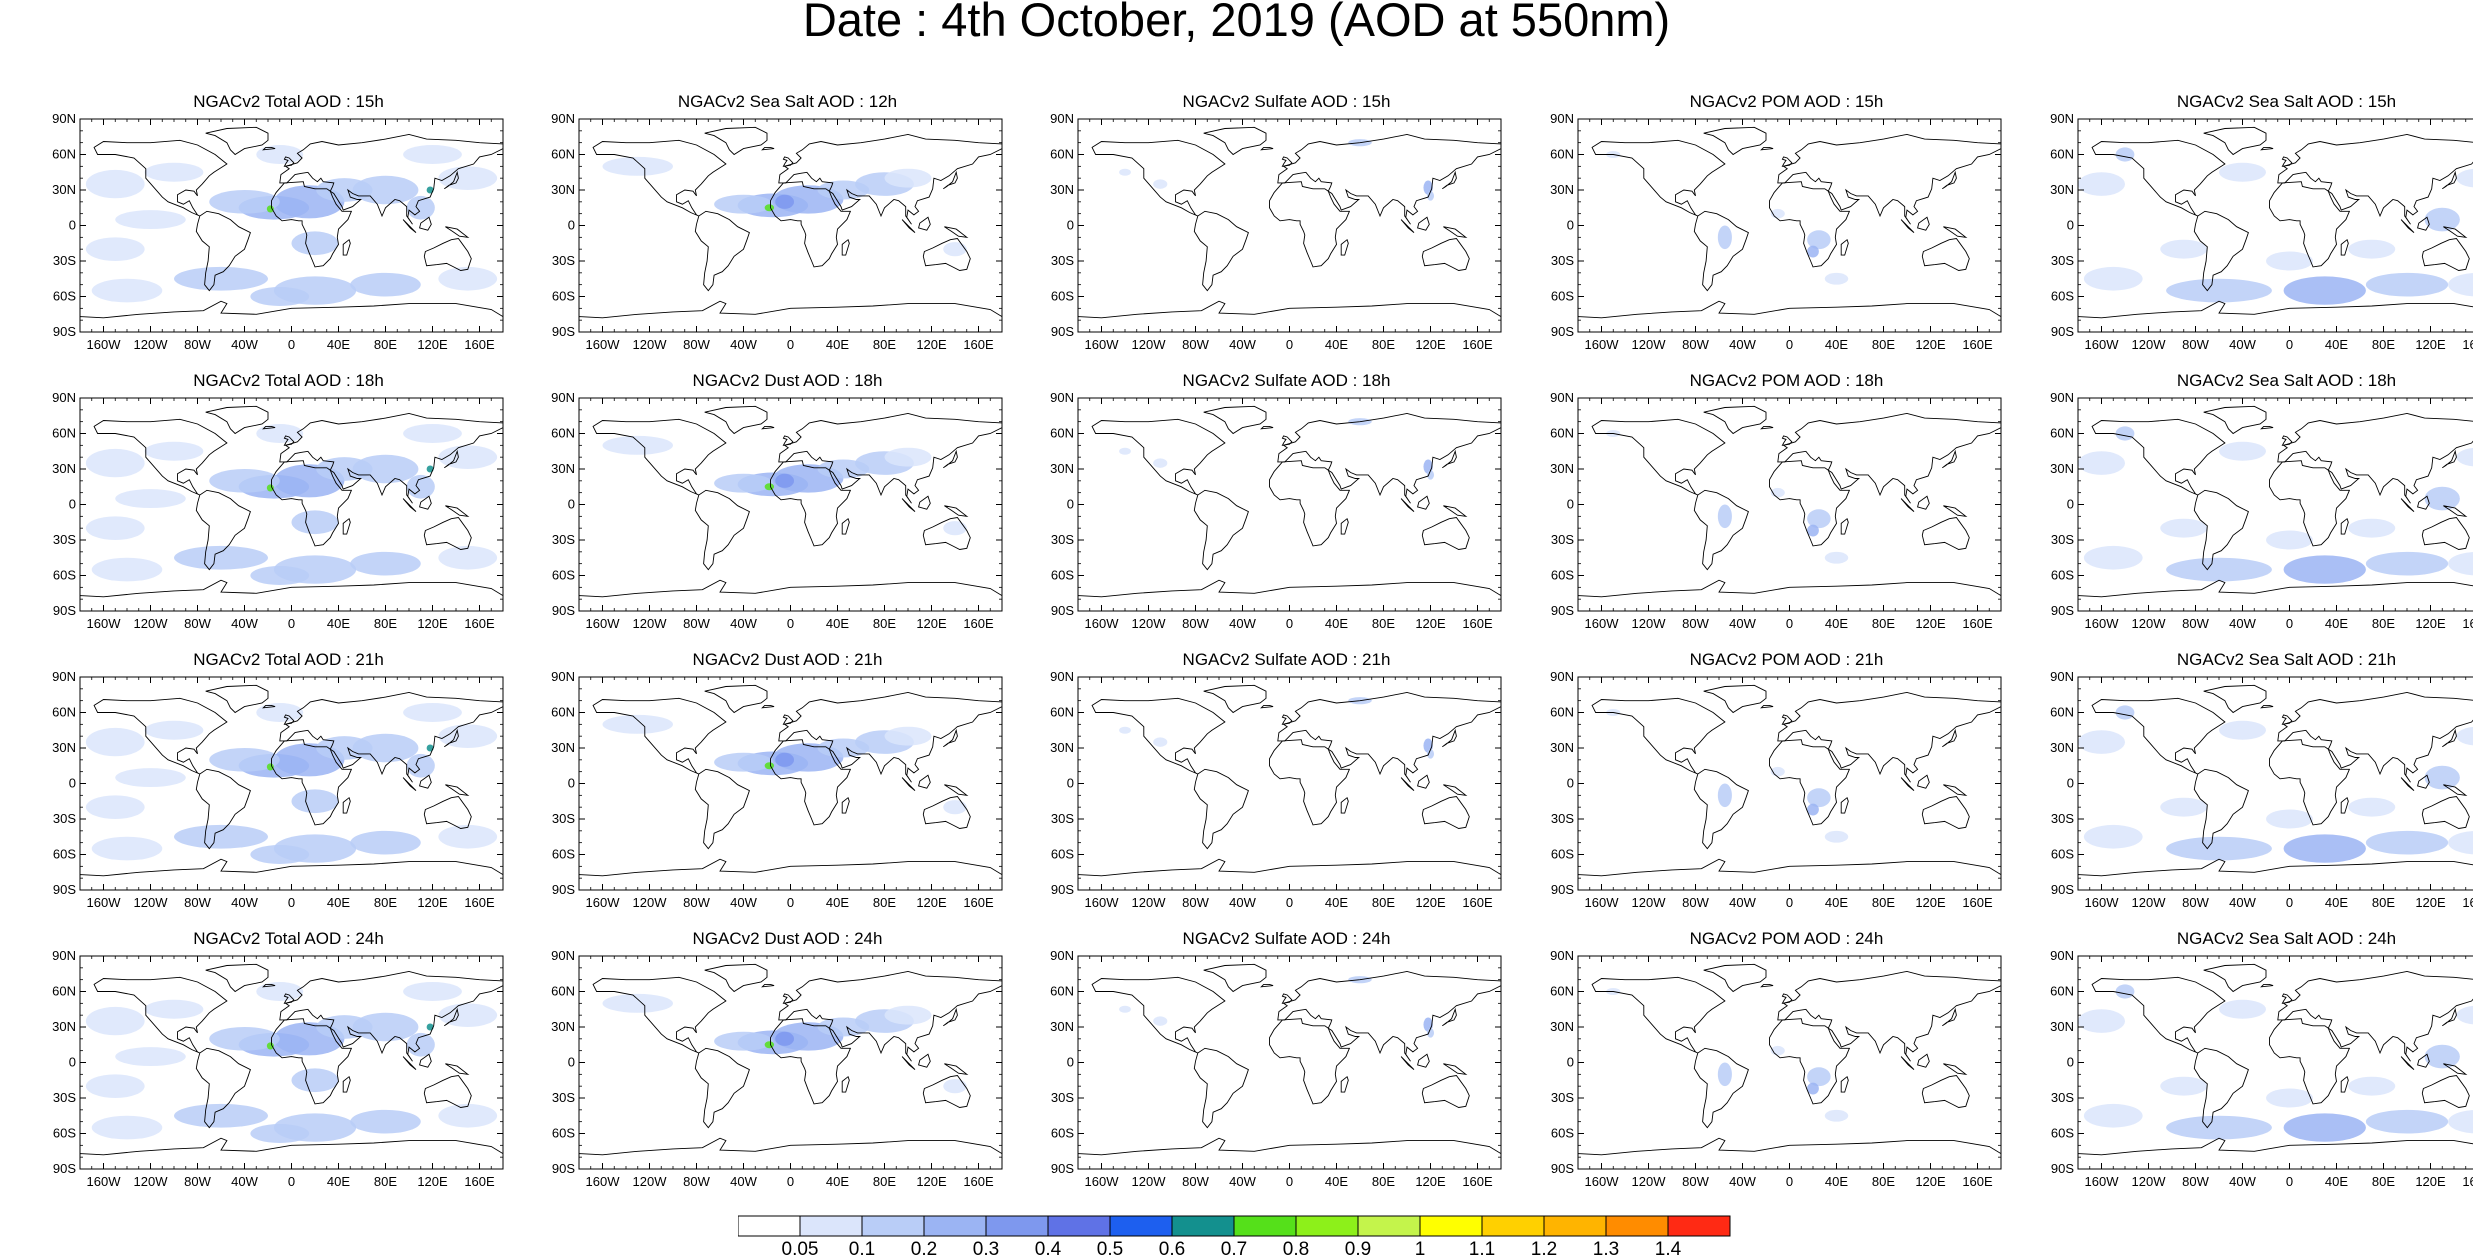 The image size is (2473, 1260). Describe the element at coordinates (2149, 902) in the screenshot. I see `lon-label: 120W` at that location.